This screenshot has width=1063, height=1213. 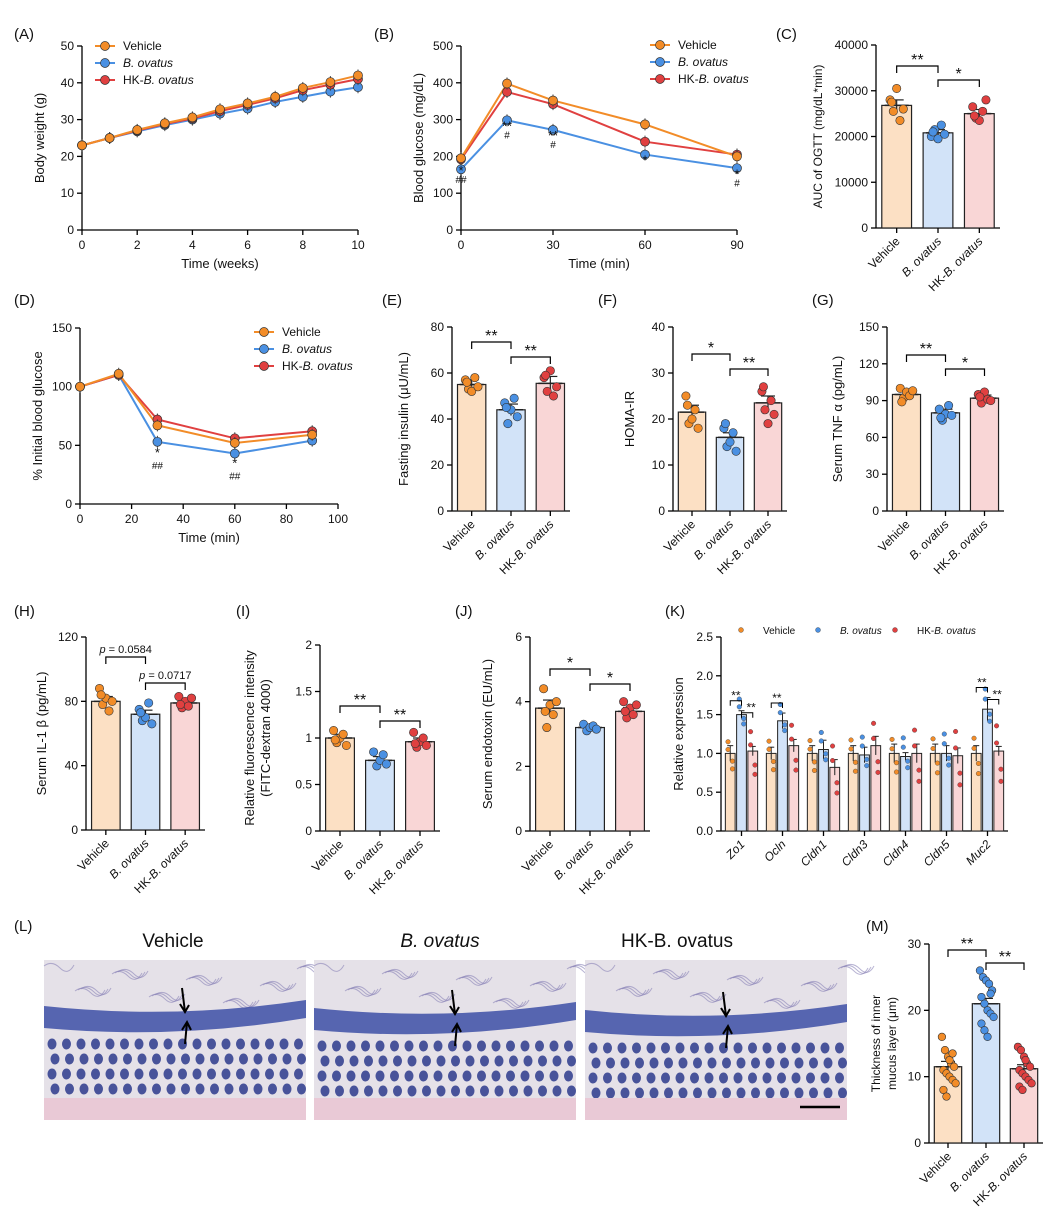 What do you see at coordinates (895, 630) in the screenshot?
I see `panel-K-legend-marker` at bounding box center [895, 630].